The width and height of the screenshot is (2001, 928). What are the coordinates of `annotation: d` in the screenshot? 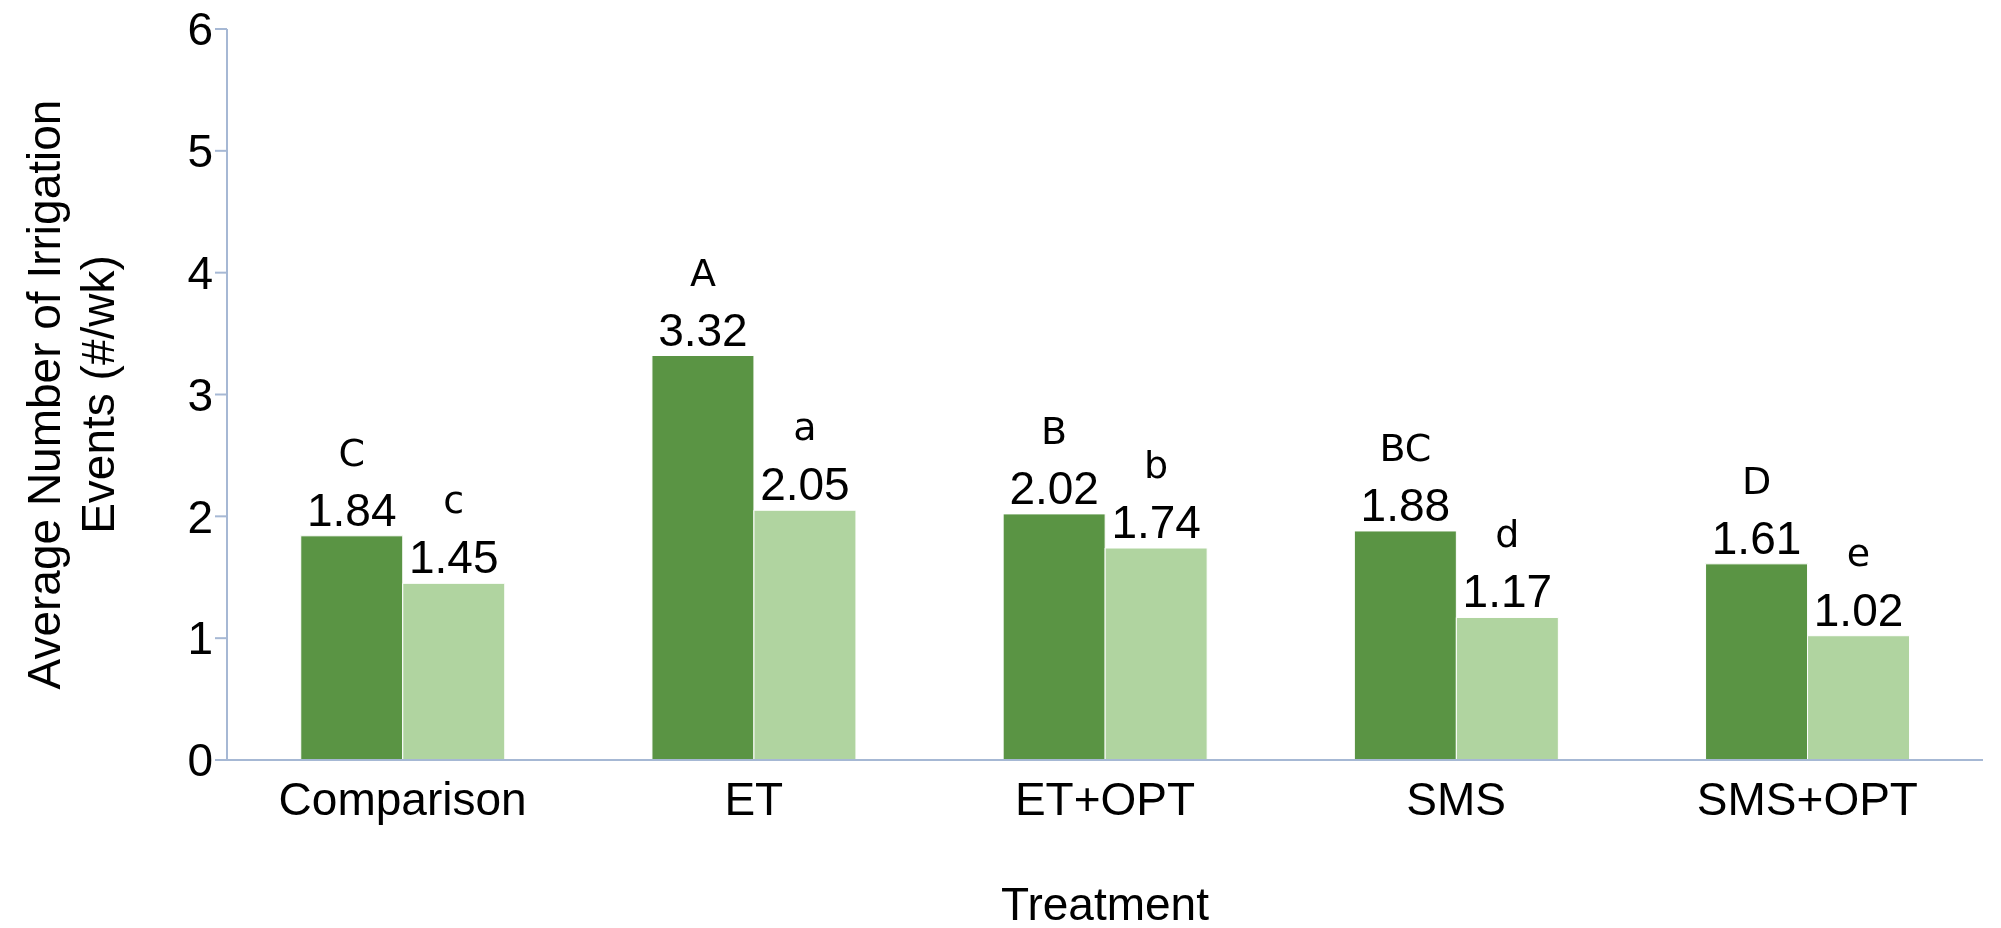 It's located at (1507, 534).